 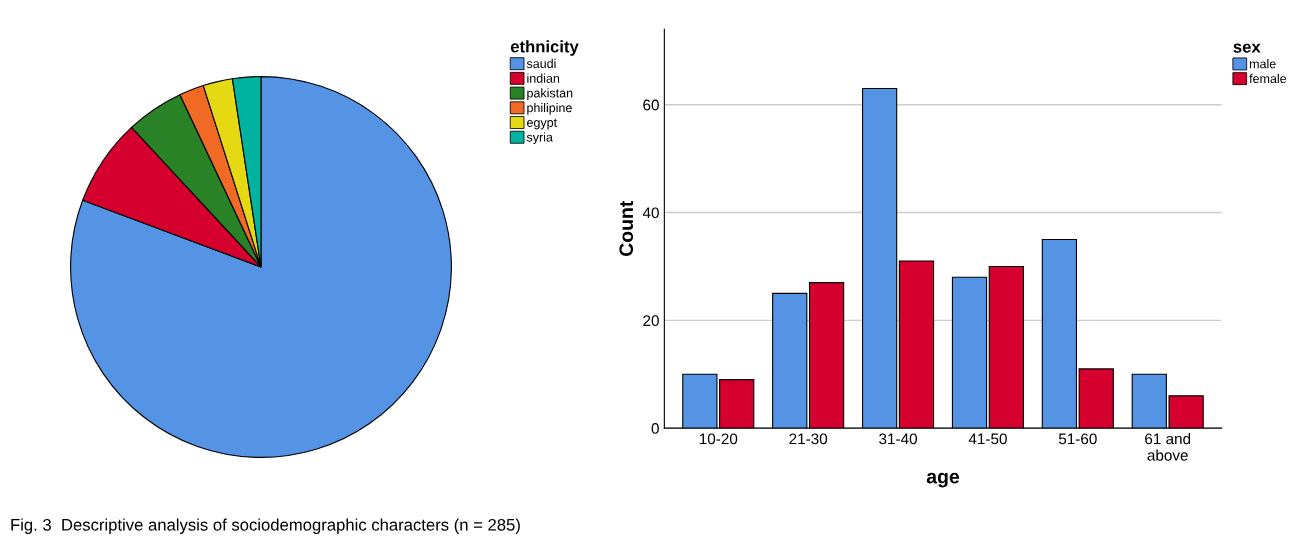 What do you see at coordinates (265, 526) in the screenshot?
I see `caption: Fig. 3 Descriptive analysis of sociodemographic characters (n = 285)` at bounding box center [265, 526].